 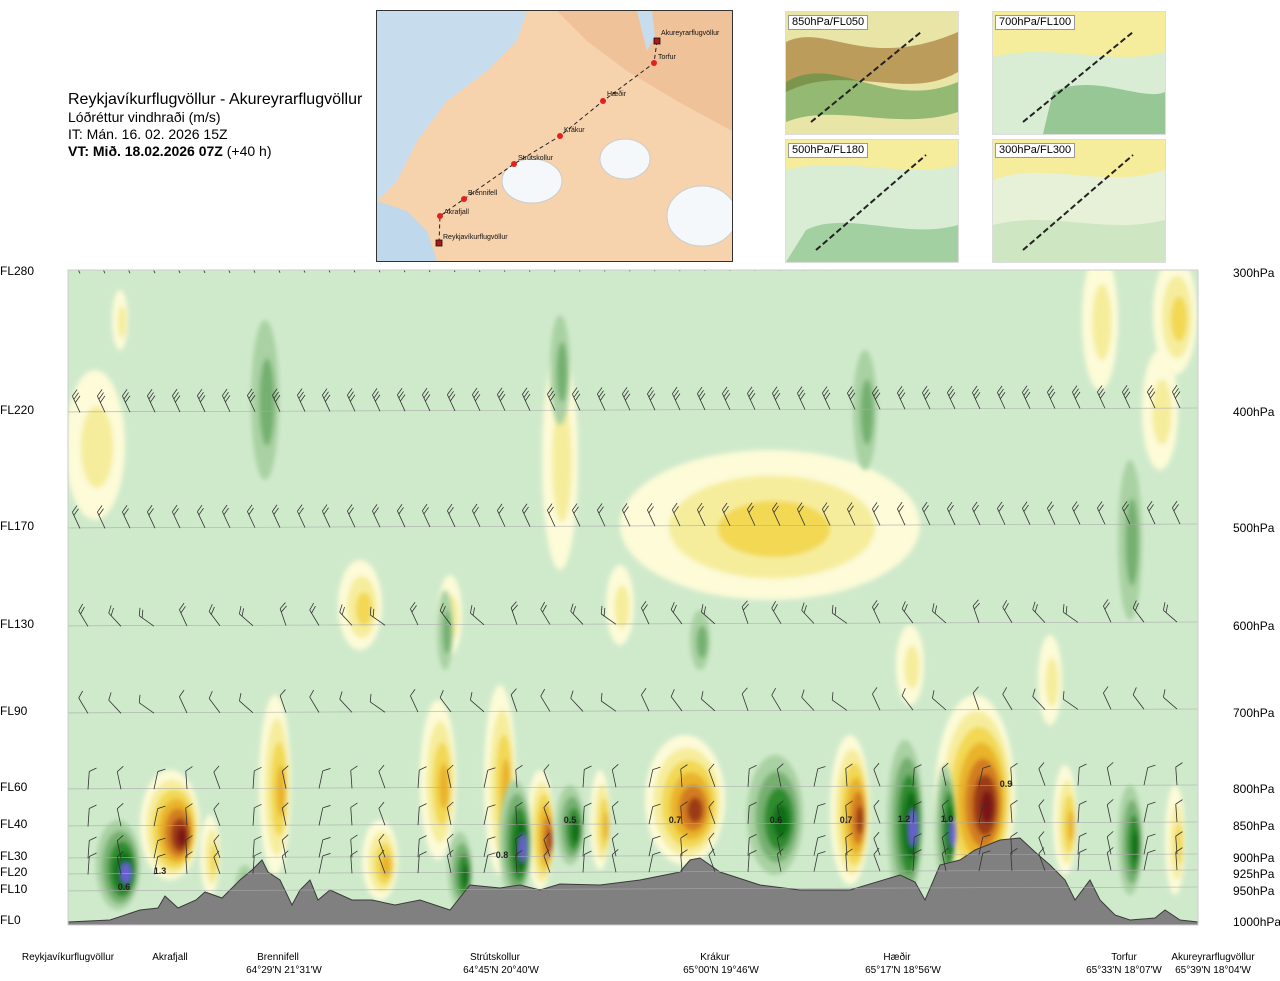 I want to click on downdraft-cell, so click(x=865, y=410).